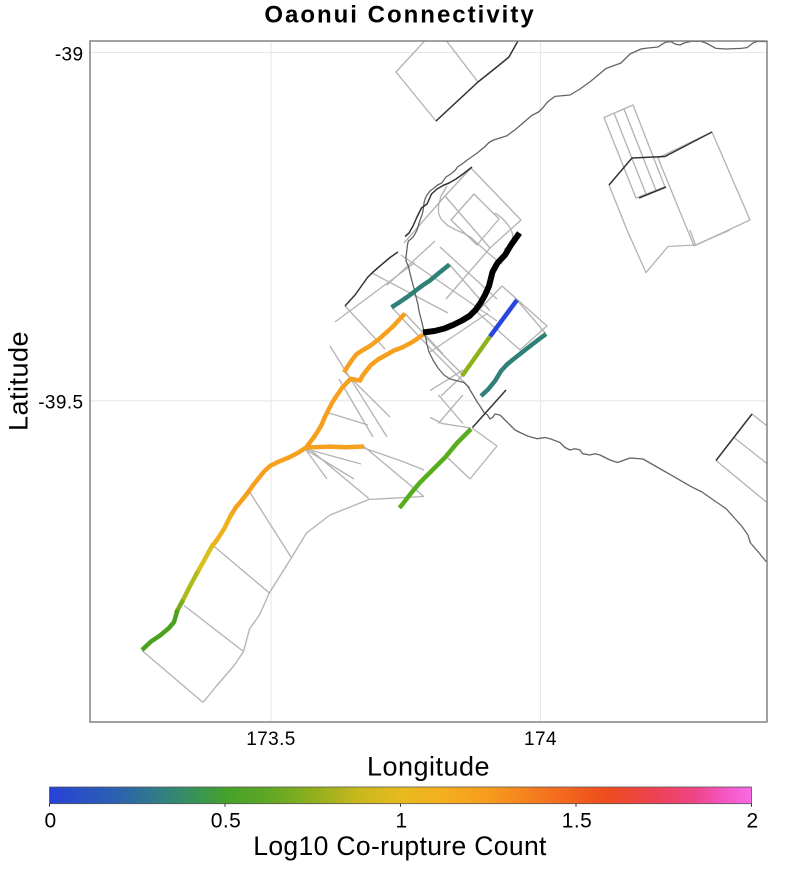 The height and width of the screenshot is (869, 800). Describe the element at coordinates (752, 820) in the screenshot. I see `svg-text: 2` at that location.